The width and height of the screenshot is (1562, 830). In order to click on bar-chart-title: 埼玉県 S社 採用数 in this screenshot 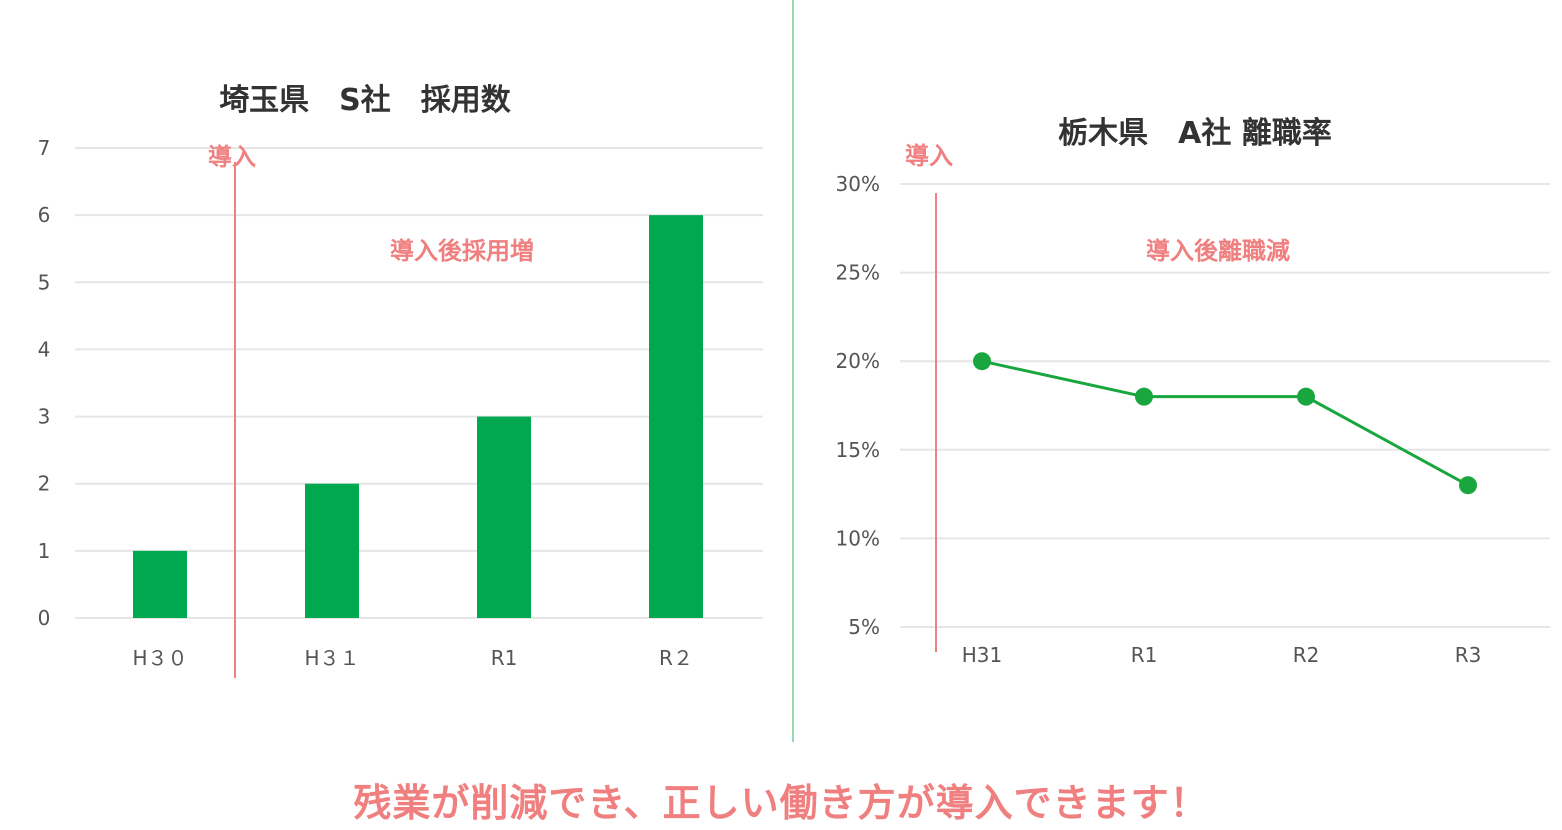, I will do `click(365, 100)`.